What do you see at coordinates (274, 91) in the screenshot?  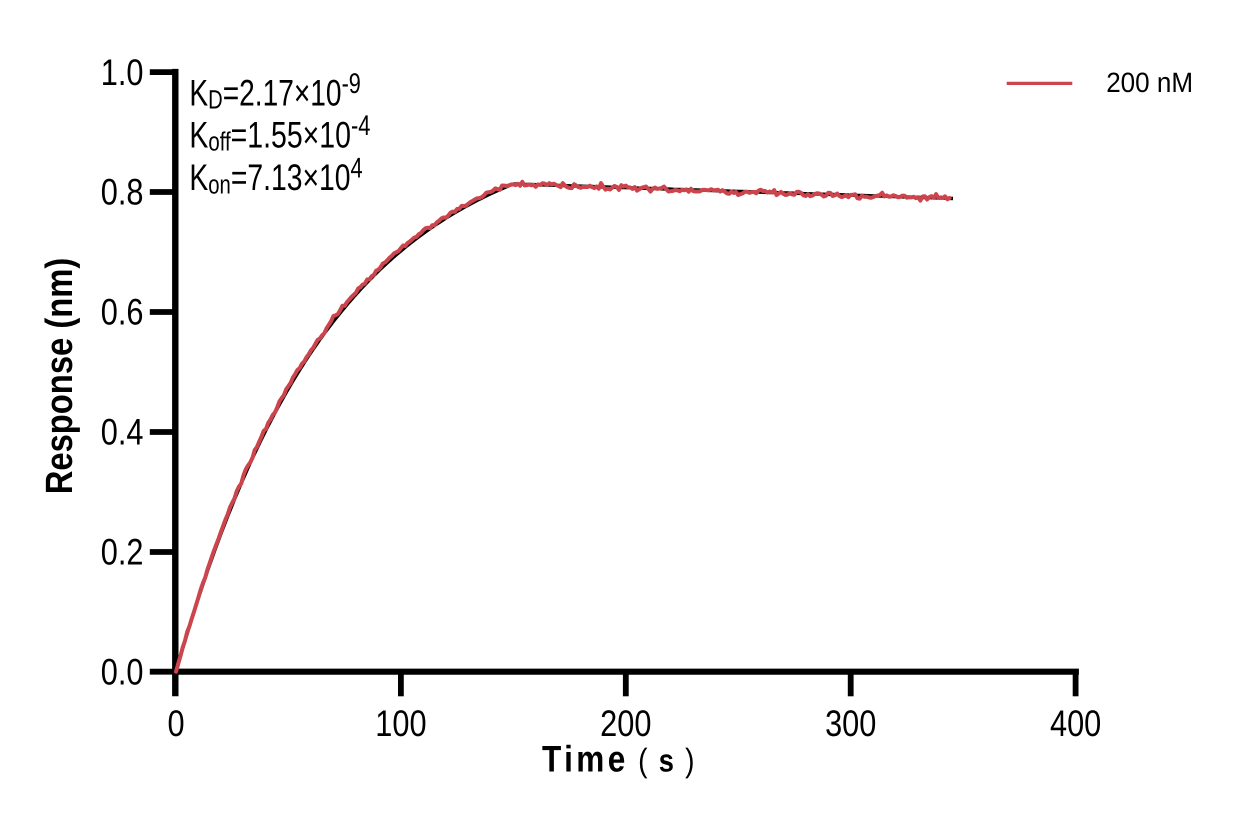 I see `svg-text: KD=2.17×10-9` at bounding box center [274, 91].